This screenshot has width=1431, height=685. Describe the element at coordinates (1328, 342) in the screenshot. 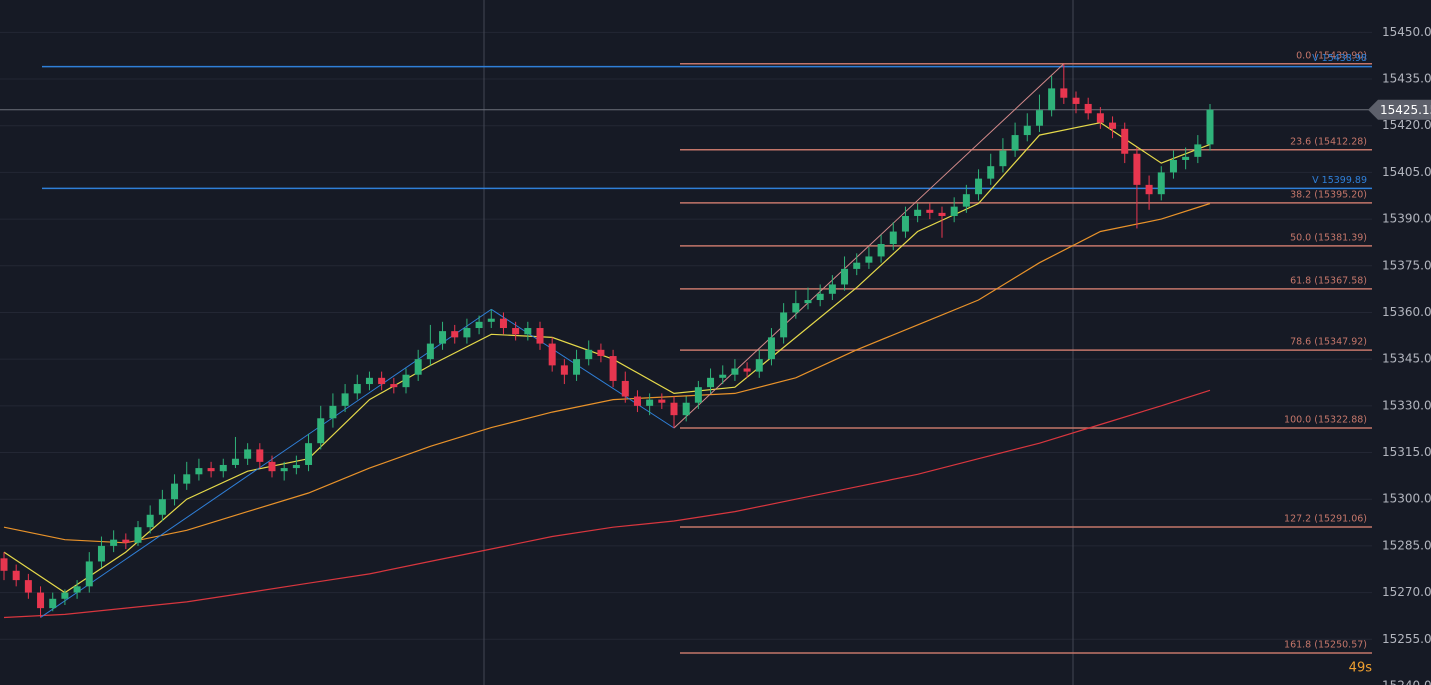

I see `fib-label: 78.6 (15347.92)` at that location.